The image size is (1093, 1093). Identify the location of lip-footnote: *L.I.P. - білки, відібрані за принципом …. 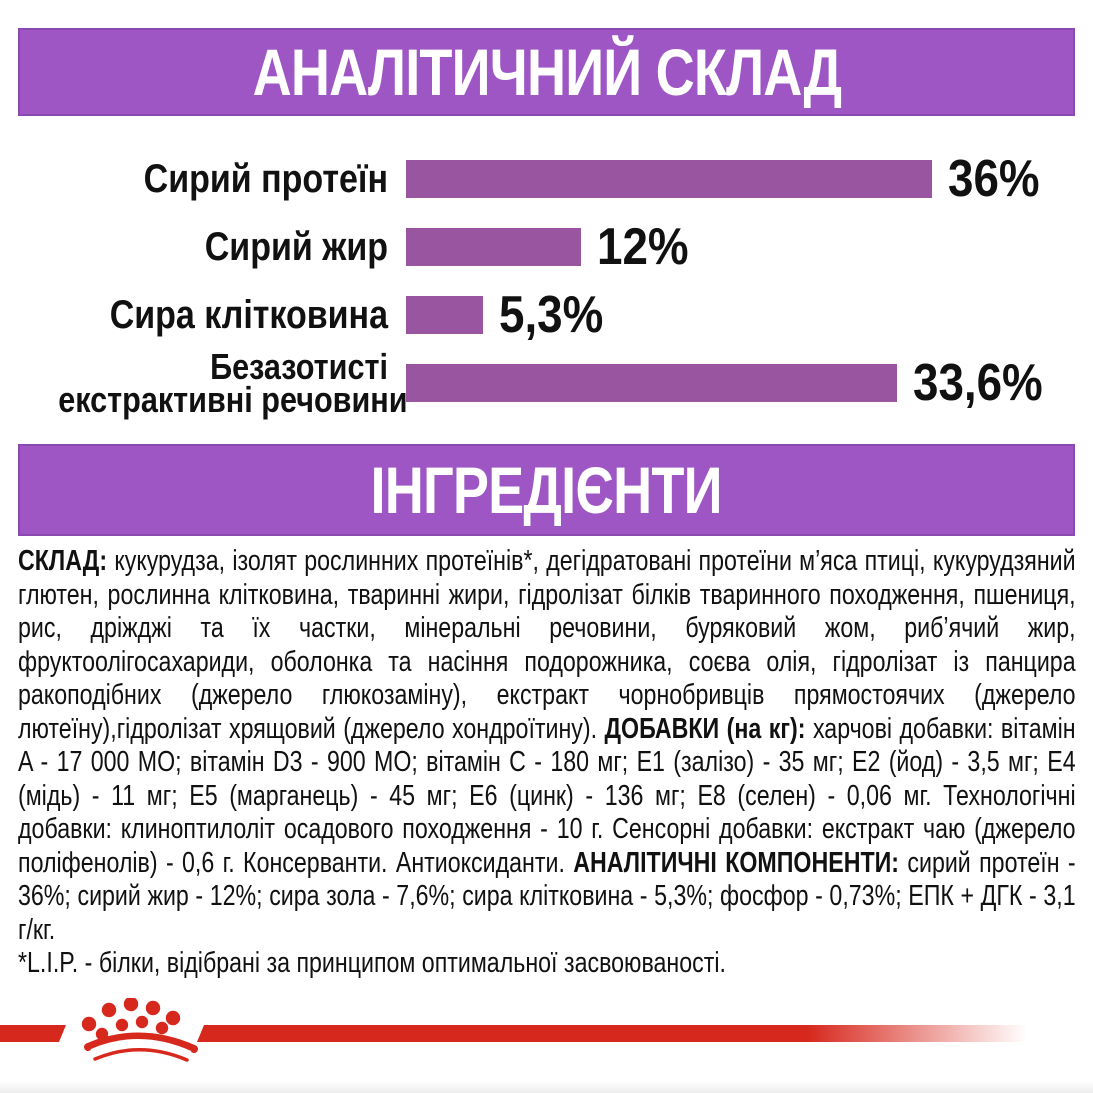
(372, 963).